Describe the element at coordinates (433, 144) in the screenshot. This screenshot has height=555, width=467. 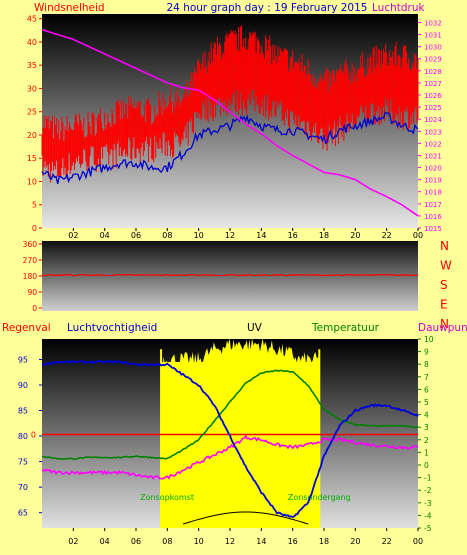
I see `pressure-ytick-label: 1022` at that location.